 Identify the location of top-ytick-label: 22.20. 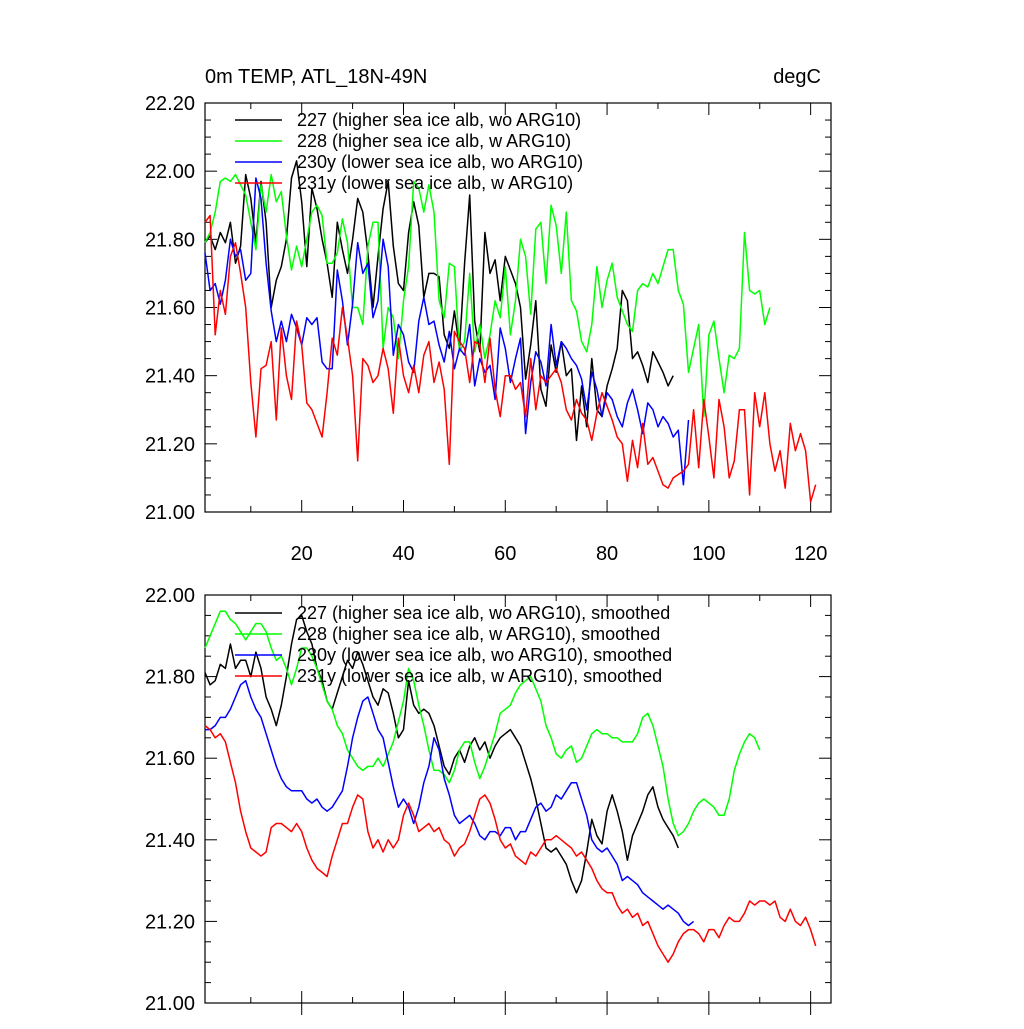
(170, 104).